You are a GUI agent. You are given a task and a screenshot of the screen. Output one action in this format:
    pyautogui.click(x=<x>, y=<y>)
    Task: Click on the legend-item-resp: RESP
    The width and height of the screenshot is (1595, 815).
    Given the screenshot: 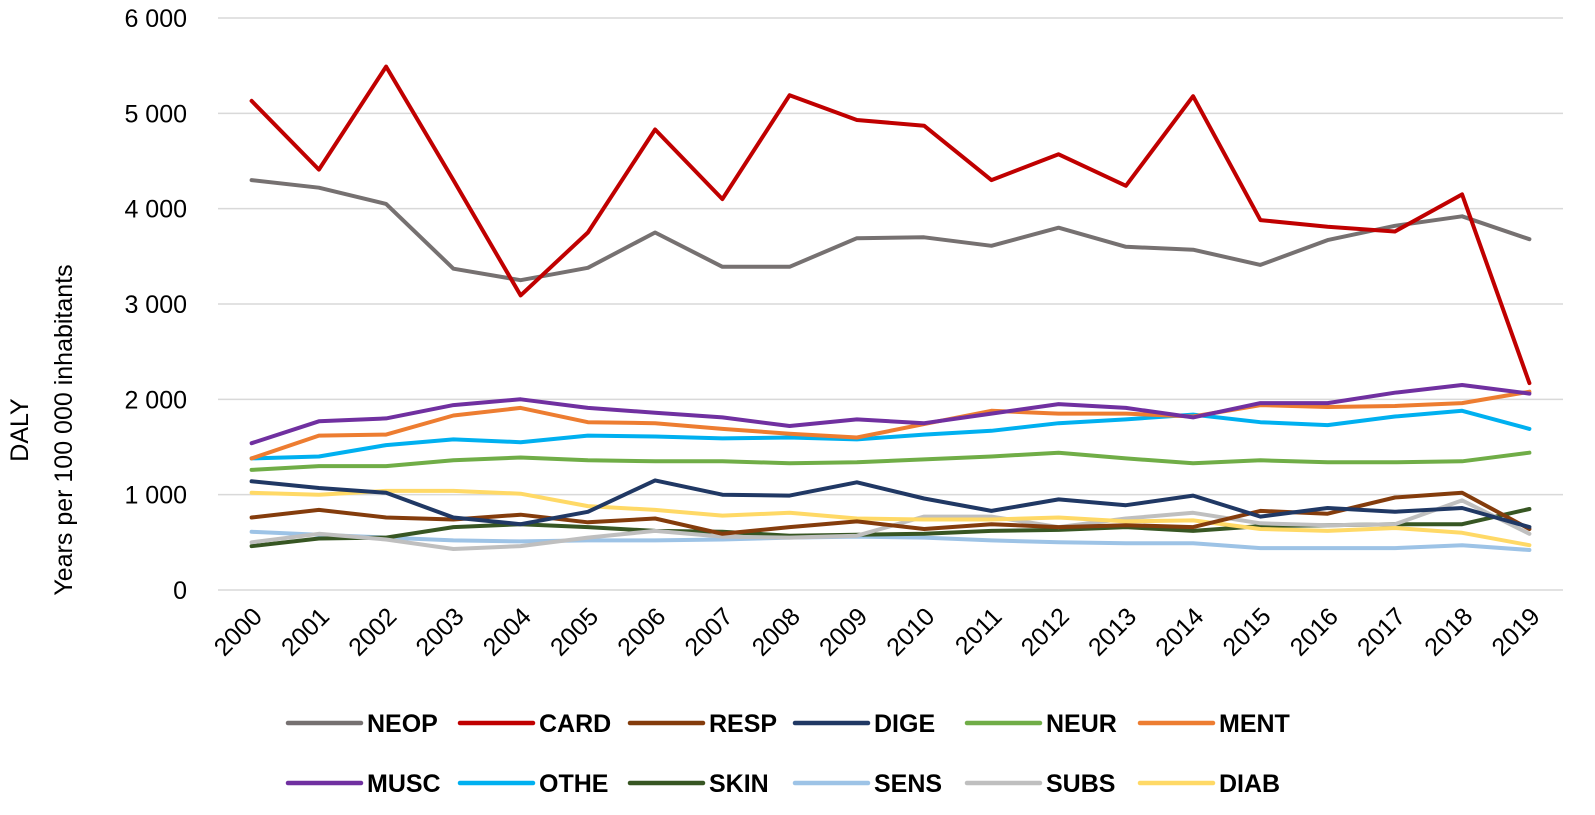 What is the action you would take?
    pyautogui.click(x=702, y=724)
    